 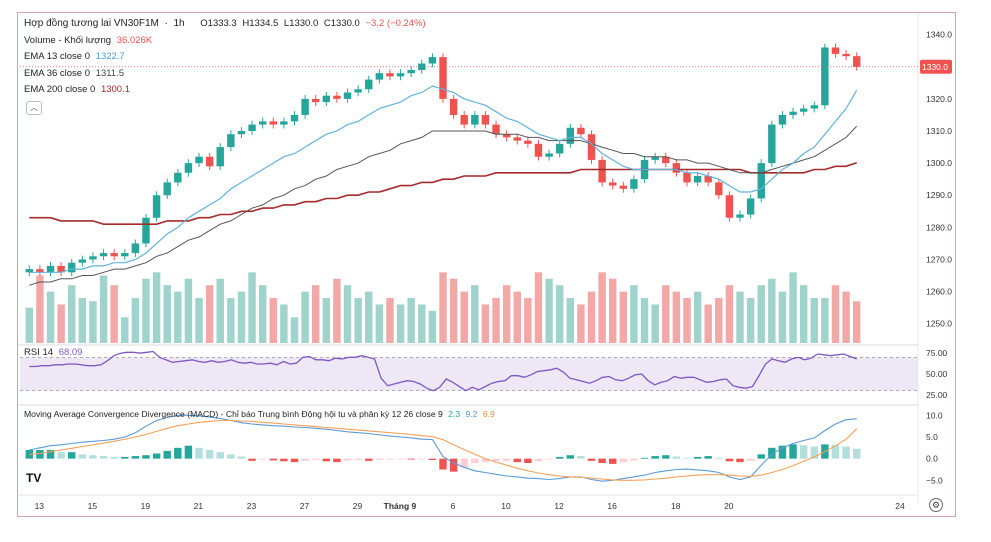 I want to click on tradingview-logo: TV, so click(x=34, y=478).